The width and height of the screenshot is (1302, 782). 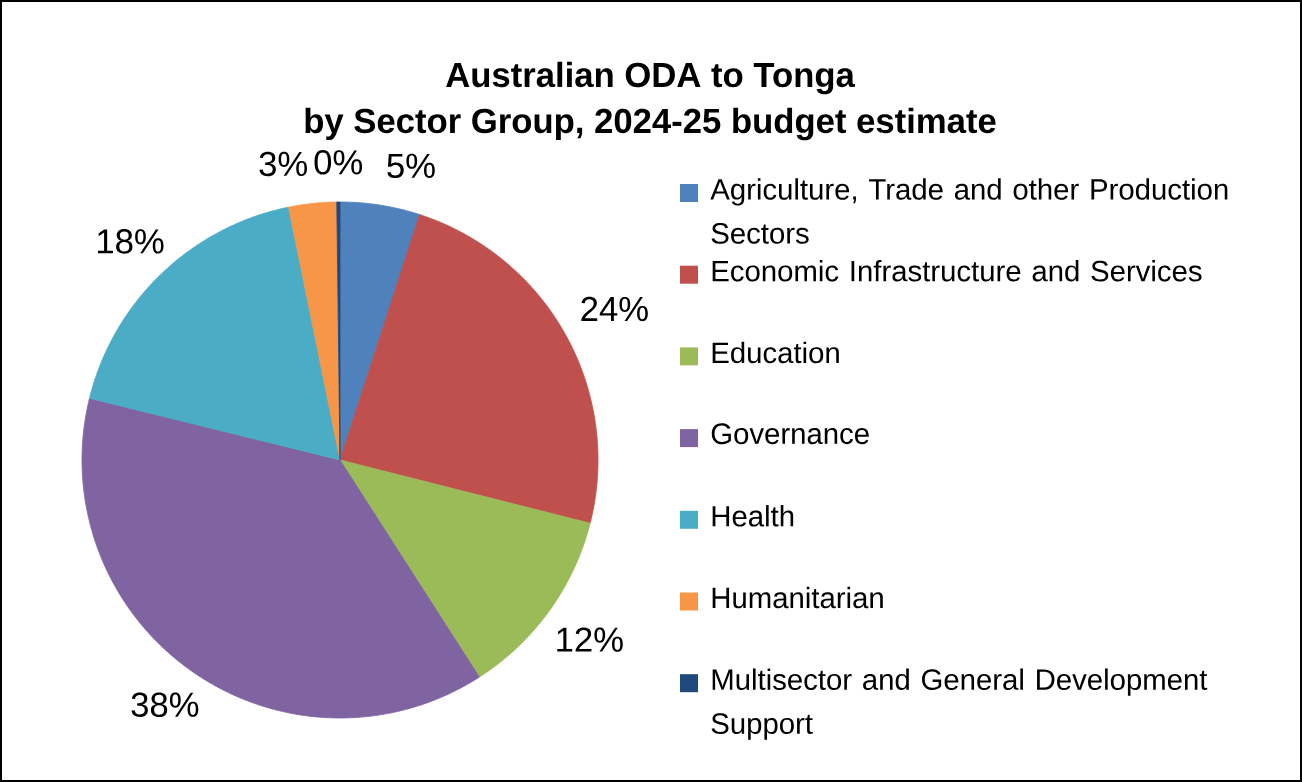 I want to click on data-label: 0%, so click(x=338, y=162).